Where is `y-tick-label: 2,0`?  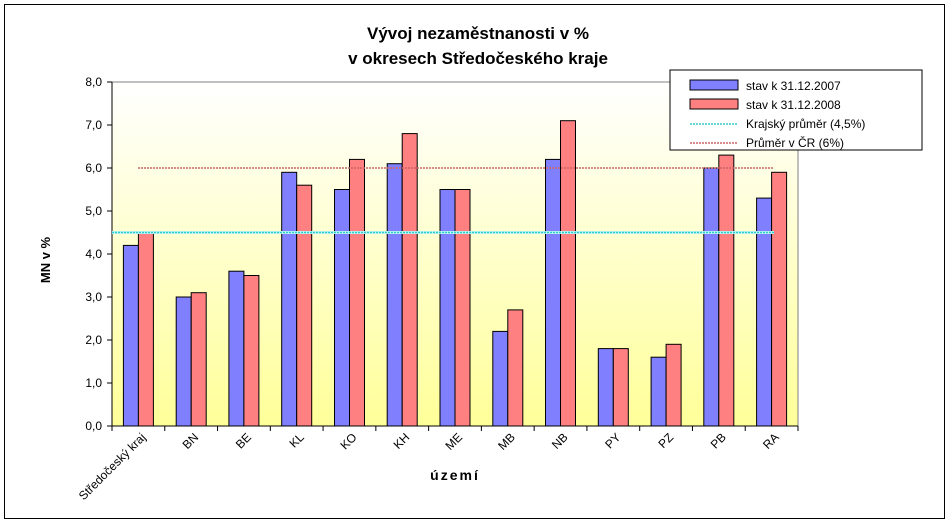 y-tick-label: 2,0 is located at coordinates (93, 340).